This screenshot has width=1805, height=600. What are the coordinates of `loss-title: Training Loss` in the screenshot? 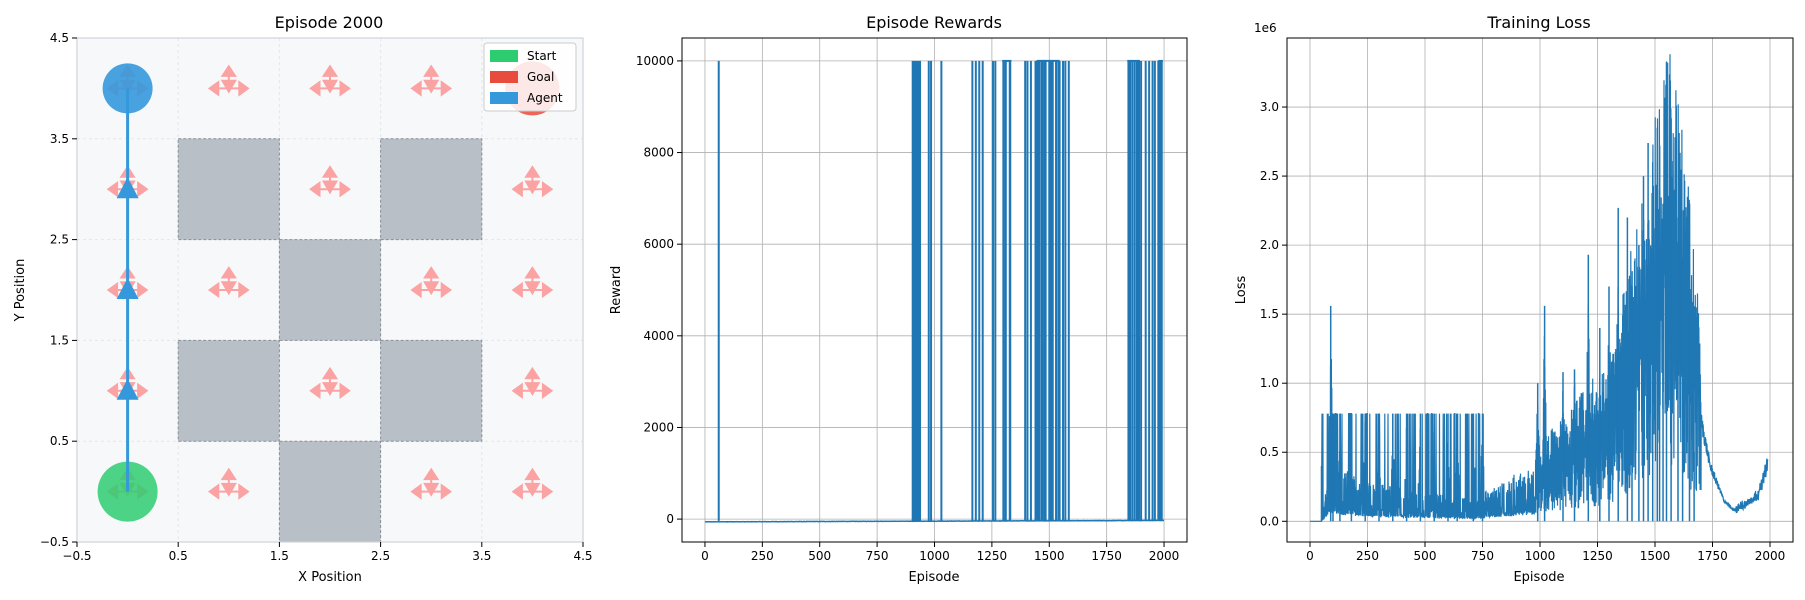 It's located at (1538, 22).